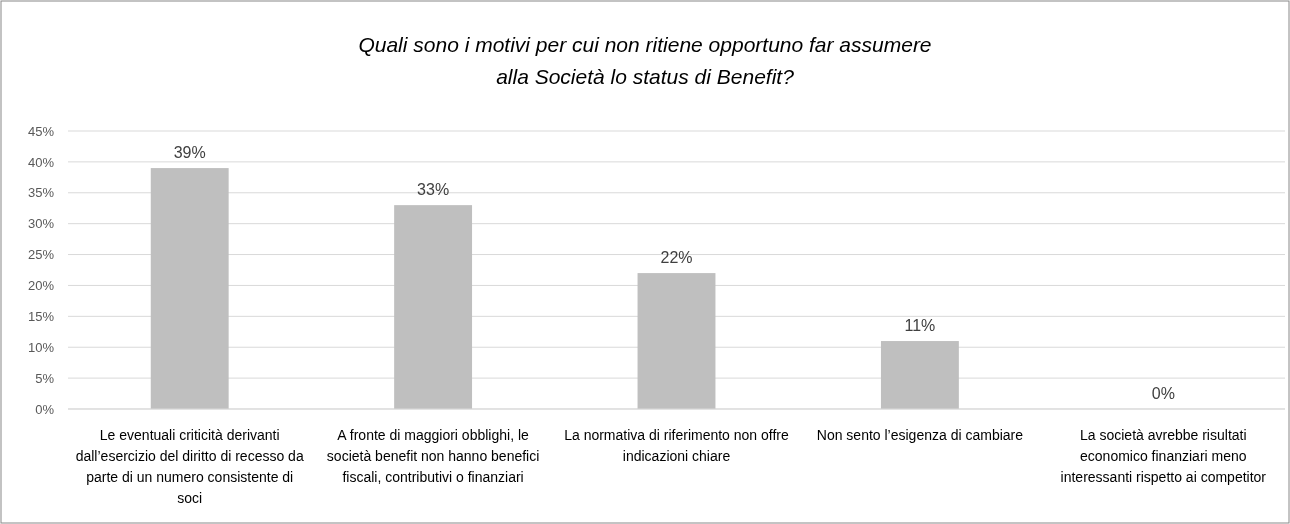 The image size is (1290, 524). Describe the element at coordinates (45, 378) in the screenshot. I see `y-tick-label: 5%` at that location.